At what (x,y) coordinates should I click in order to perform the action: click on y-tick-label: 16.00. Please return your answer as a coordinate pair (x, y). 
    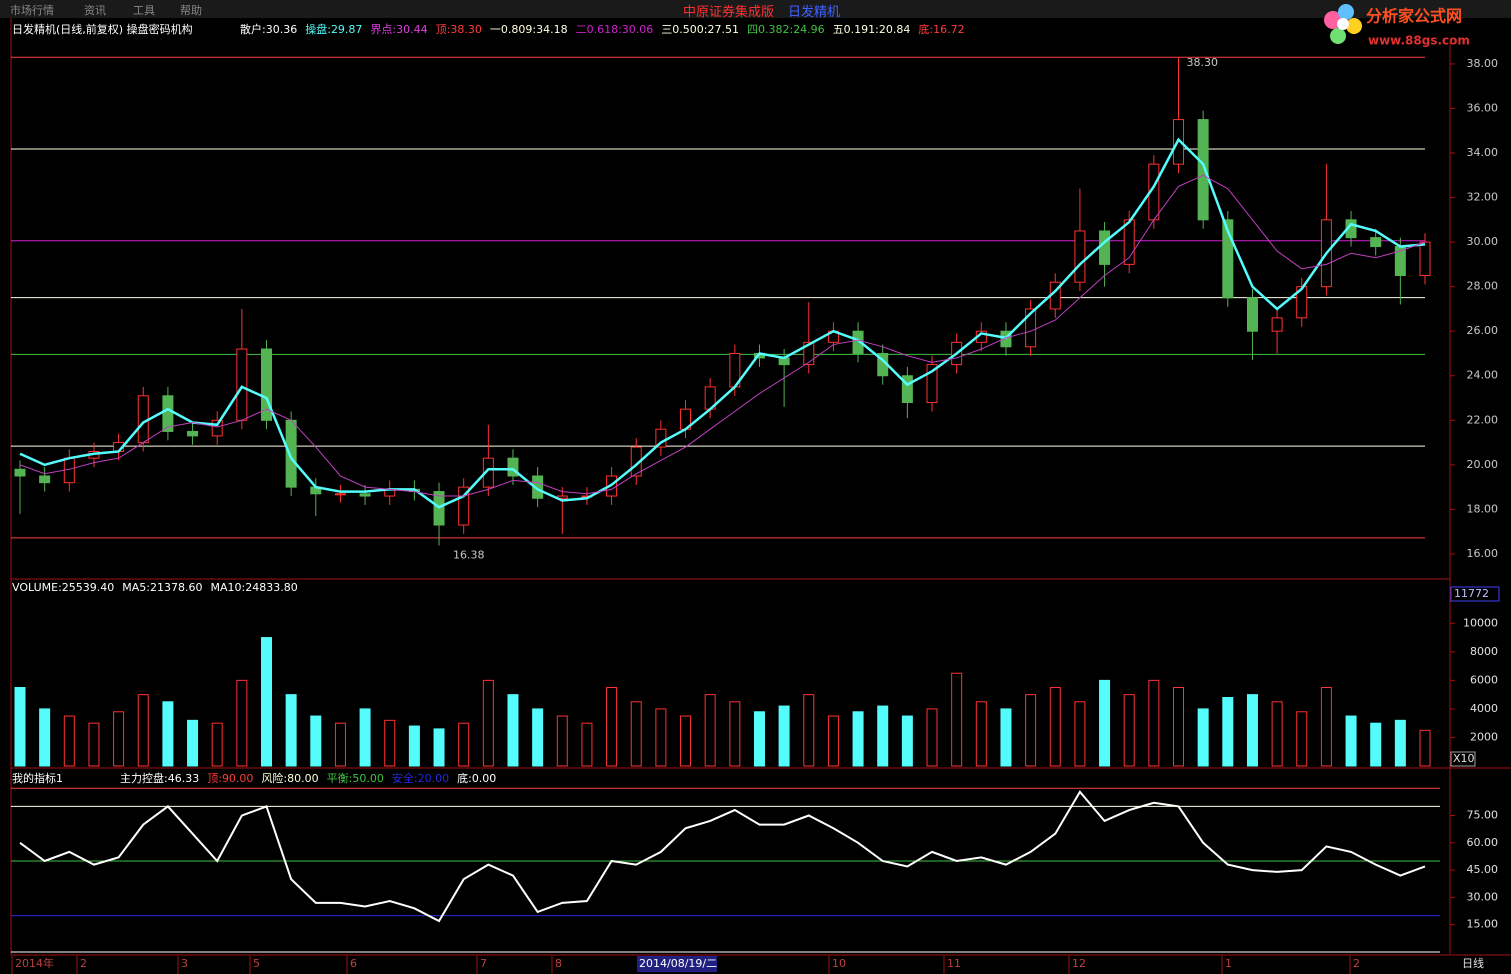
    Looking at the image, I should click on (1483, 553).